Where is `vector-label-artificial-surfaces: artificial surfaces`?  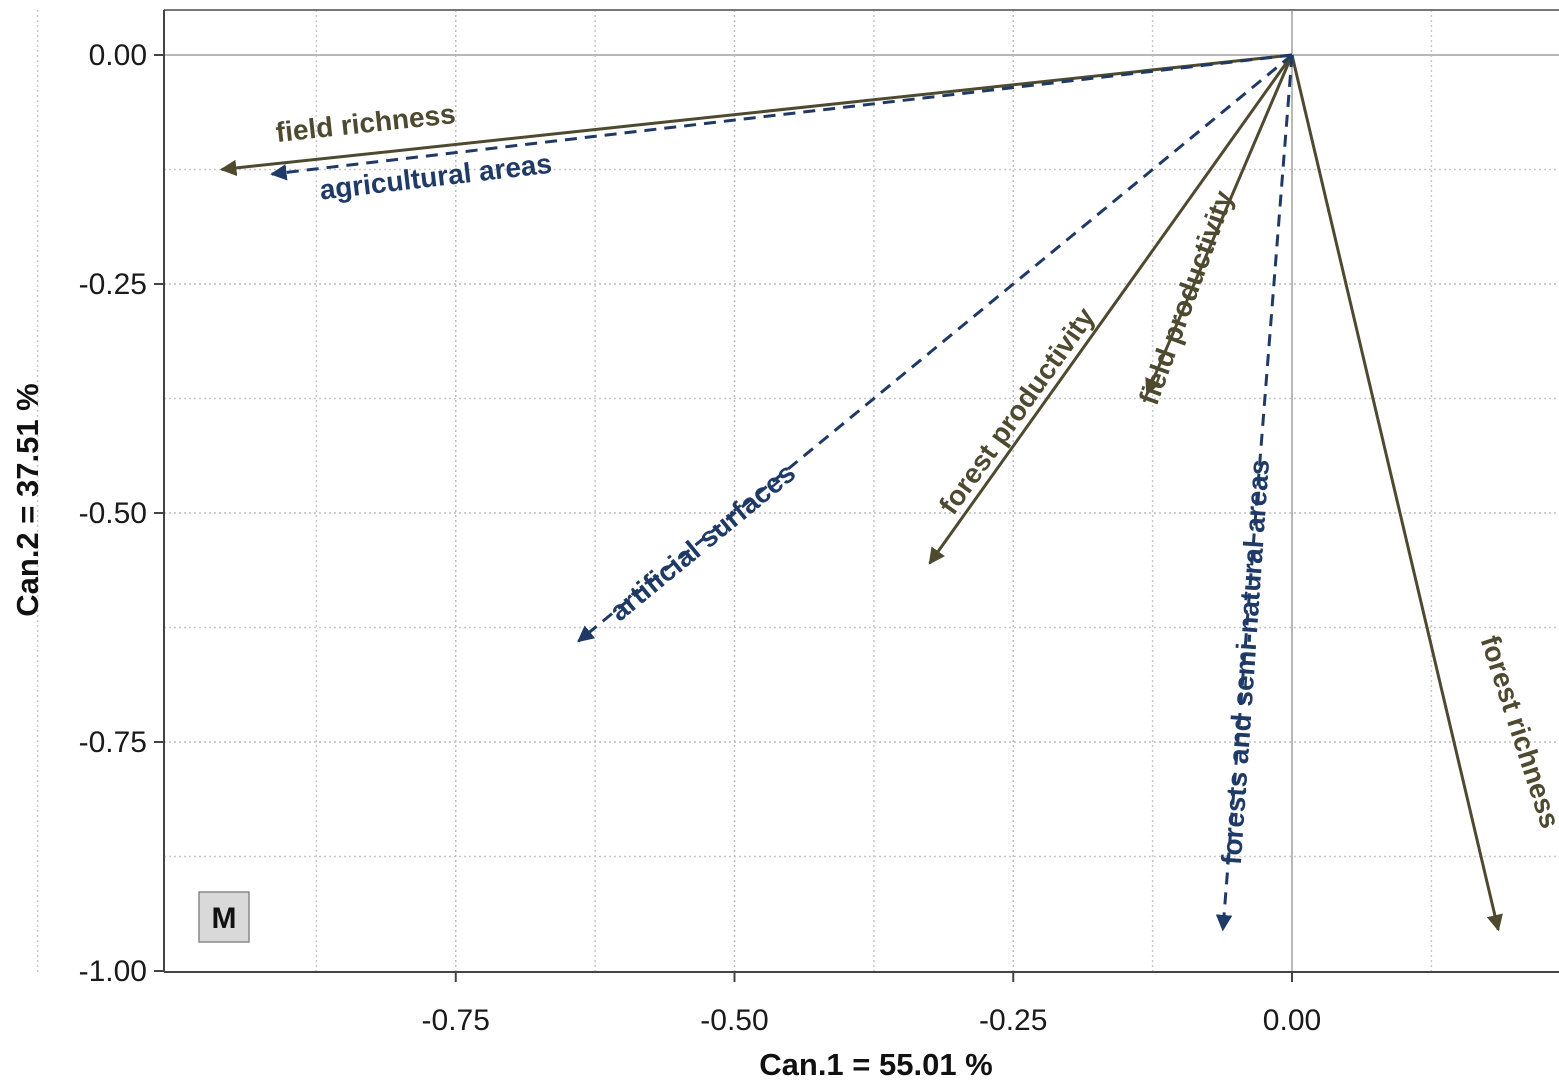
vector-label-artificial-surfaces: artificial surfaces is located at coordinates (703, 542).